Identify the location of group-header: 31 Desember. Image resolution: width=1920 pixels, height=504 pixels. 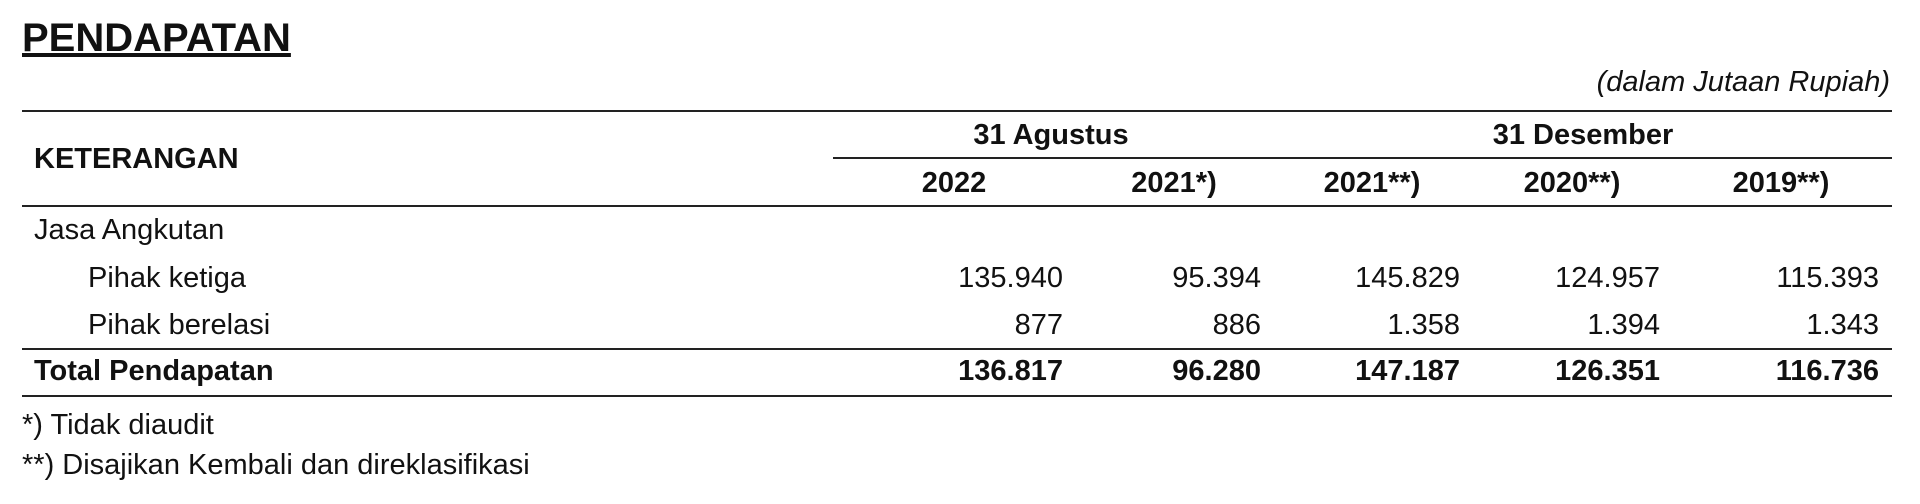
(1583, 135).